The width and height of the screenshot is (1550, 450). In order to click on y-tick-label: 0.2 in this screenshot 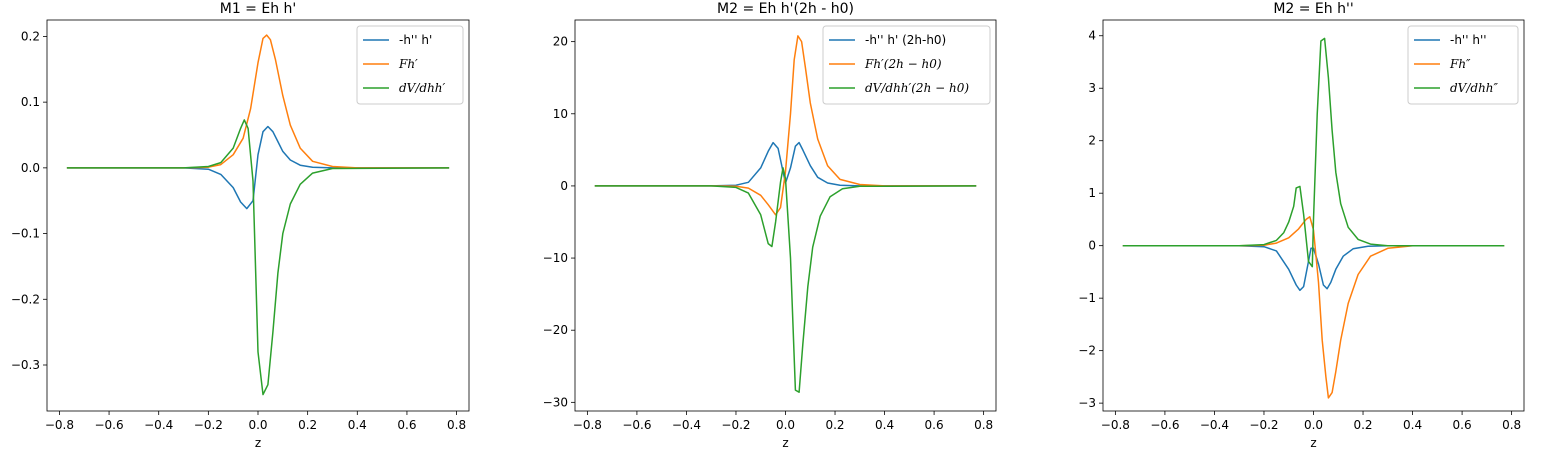, I will do `click(30, 36)`.